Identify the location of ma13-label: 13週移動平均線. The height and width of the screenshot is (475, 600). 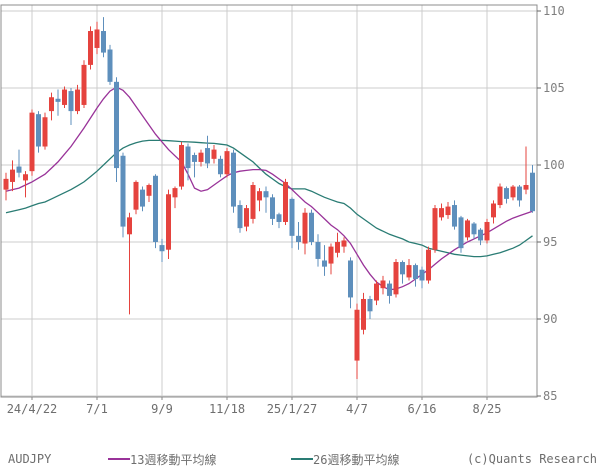
(173, 459).